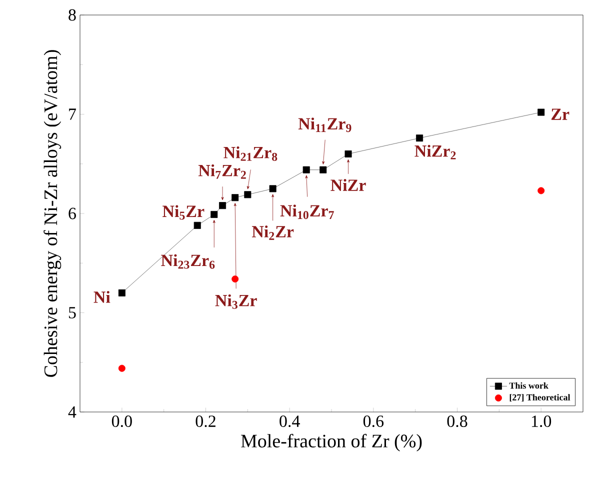  Describe the element at coordinates (560, 114) in the screenshot. I see `annotation: Zr` at that location.